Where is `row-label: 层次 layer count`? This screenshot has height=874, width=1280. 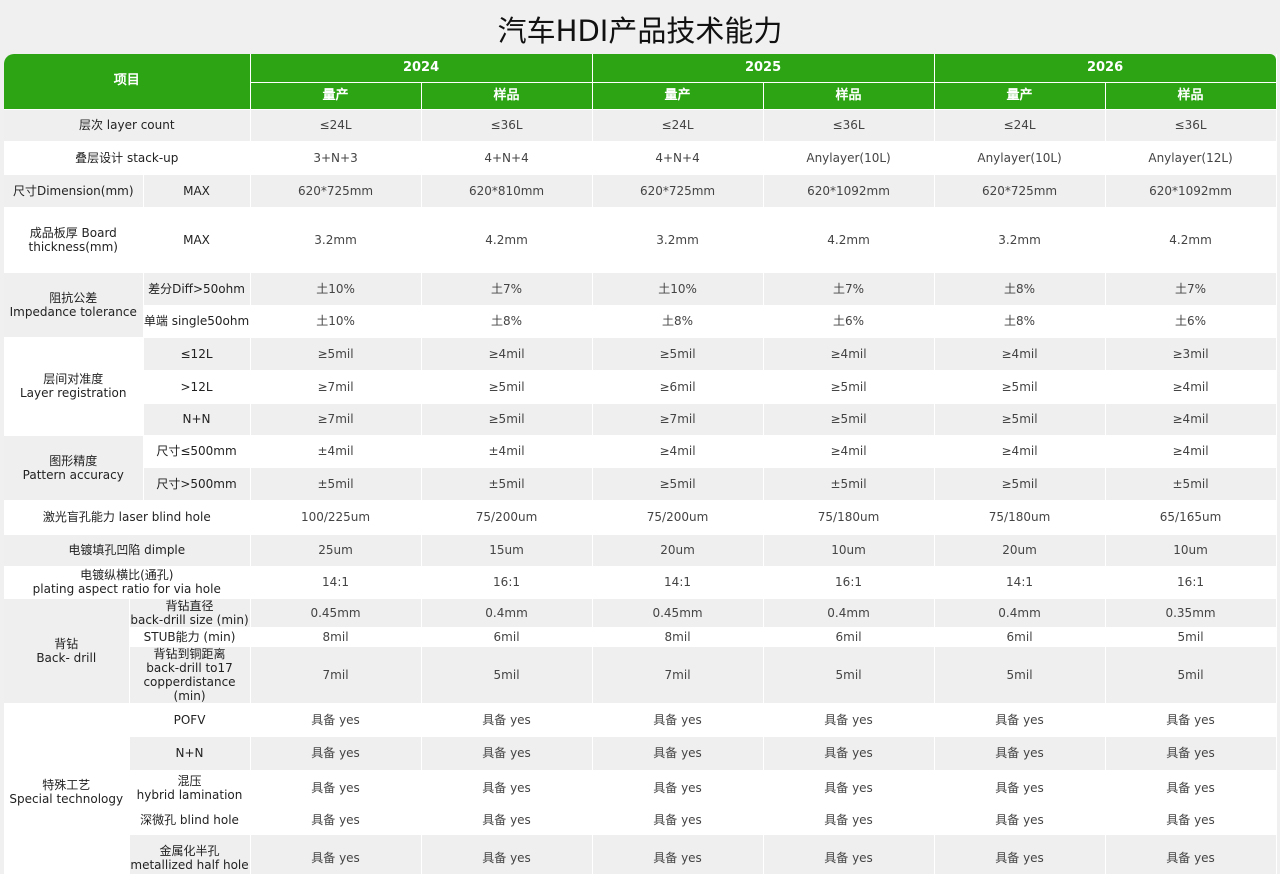
row-label: 层次 layer count is located at coordinates (127, 125).